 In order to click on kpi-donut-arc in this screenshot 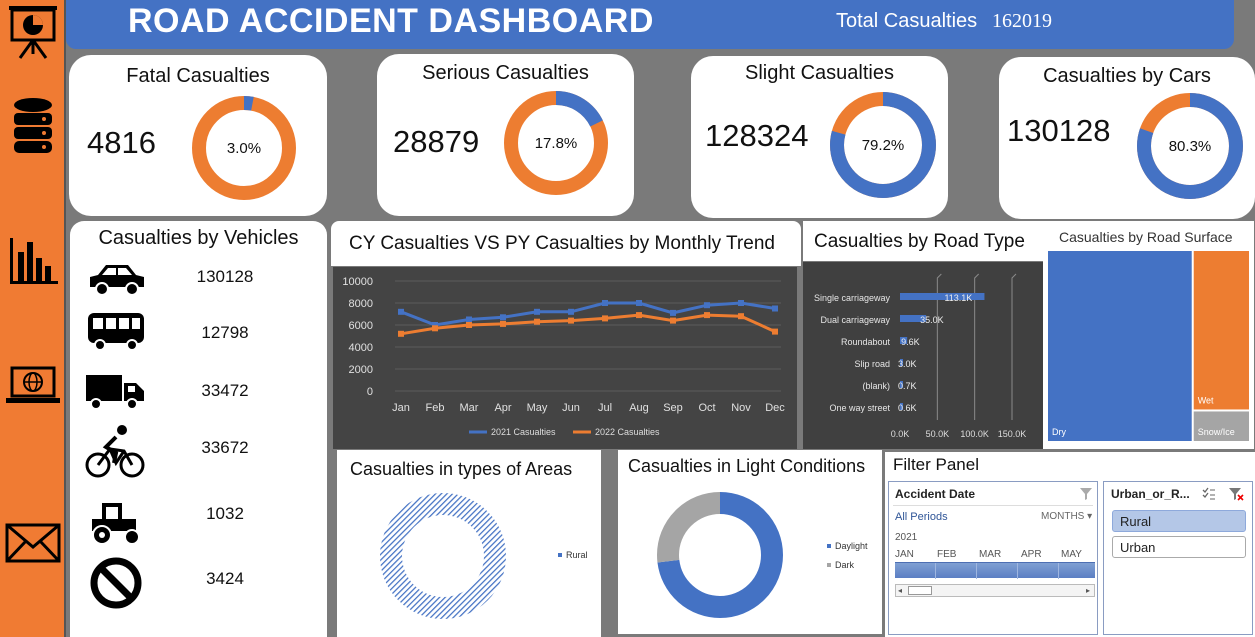, I will do `click(556, 143)`.